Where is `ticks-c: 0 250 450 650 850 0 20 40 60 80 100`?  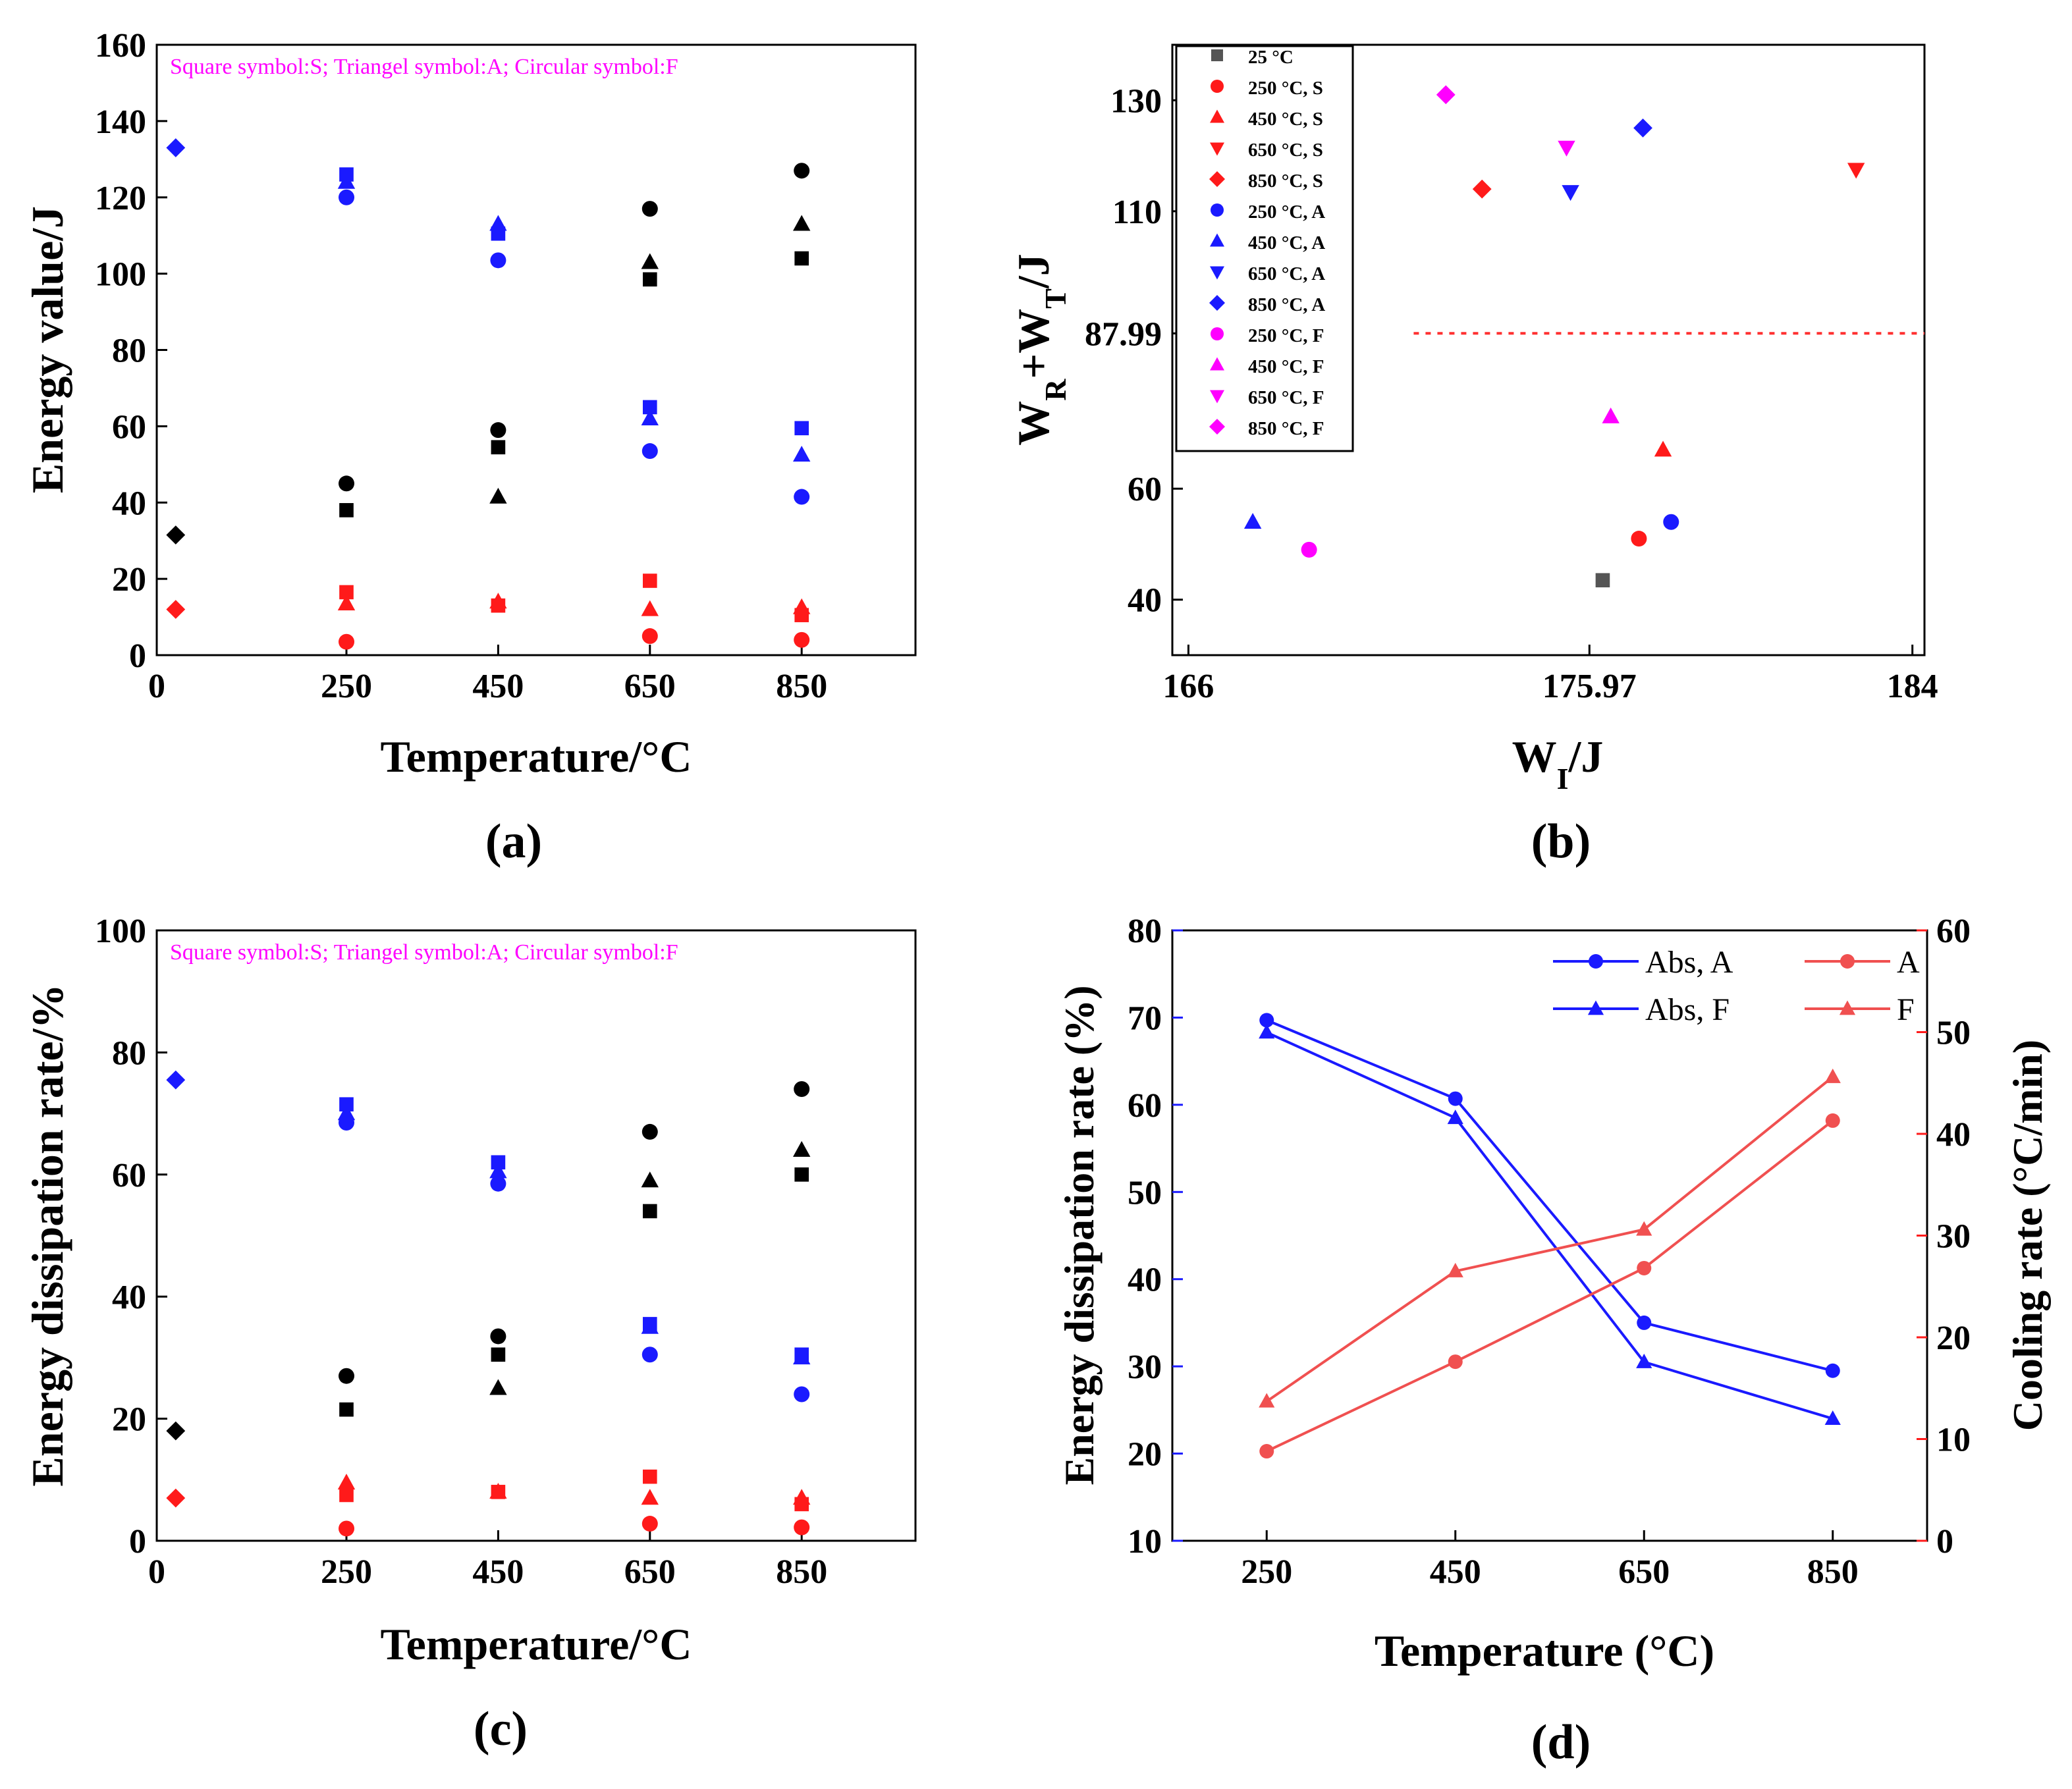 ticks-c: 0 250 450 650 850 0 20 40 60 80 100 is located at coordinates (461, 1252).